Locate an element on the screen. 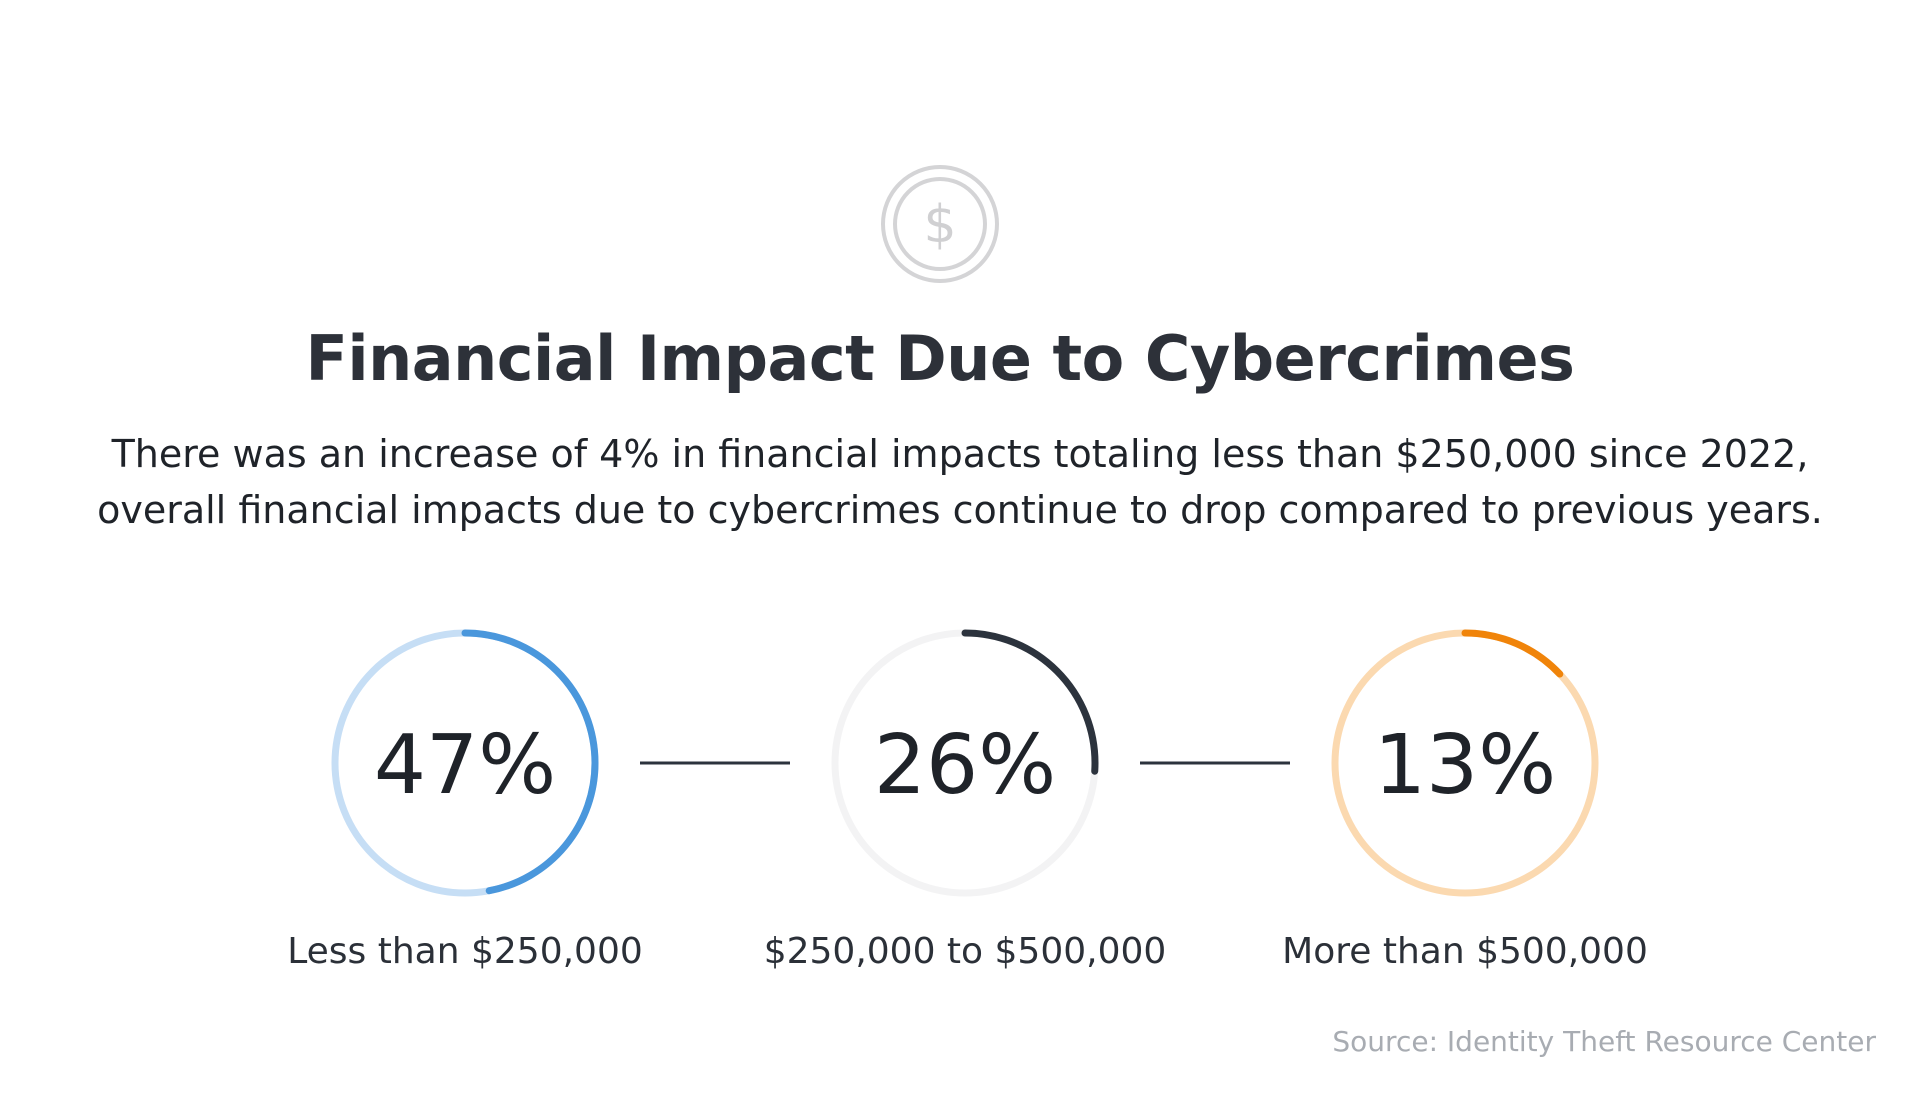 The width and height of the screenshot is (1920, 1120). source-note: Source: Identity Theft Resource Center is located at coordinates (1604, 1041).